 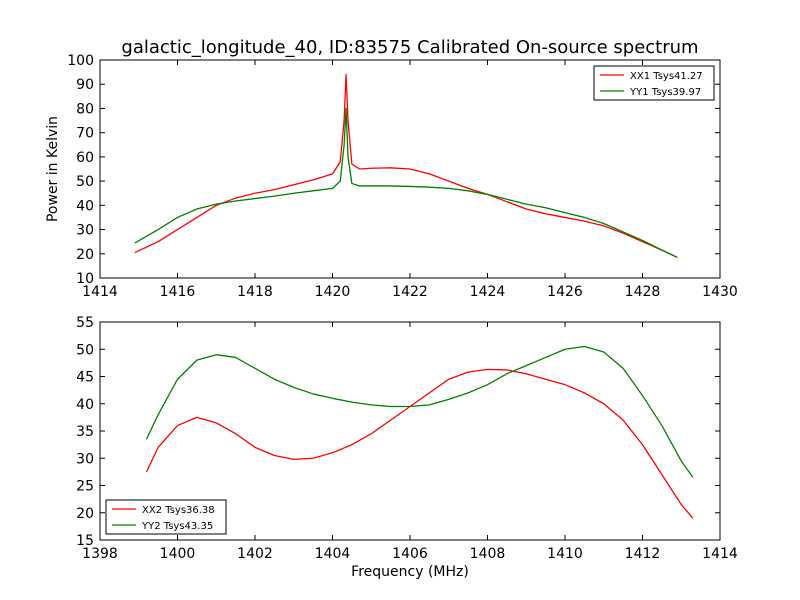 What do you see at coordinates (85, 109) in the screenshot?
I see `y-tick-label: 80` at bounding box center [85, 109].